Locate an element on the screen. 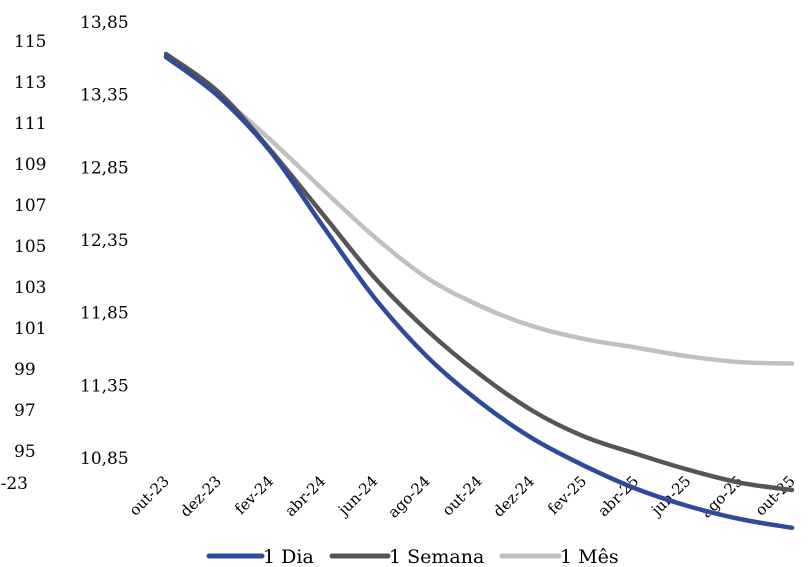  background-y-tick-label: 101 is located at coordinates (30, 329).